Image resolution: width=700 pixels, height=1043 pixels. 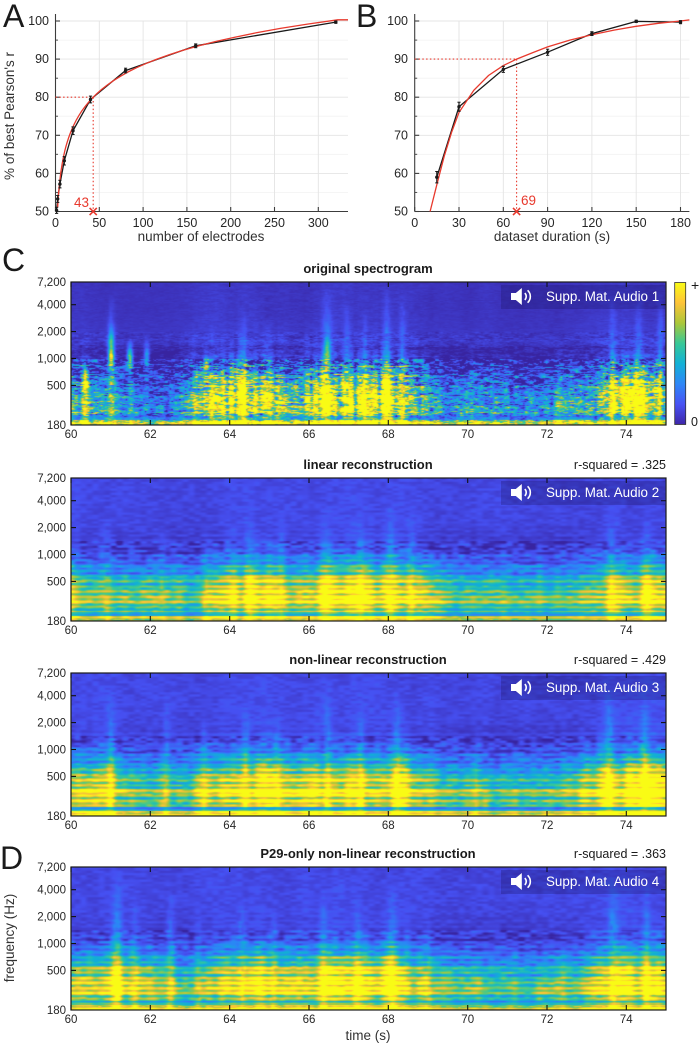 I want to click on svg-text: linear reconstruction, so click(x=367, y=464).